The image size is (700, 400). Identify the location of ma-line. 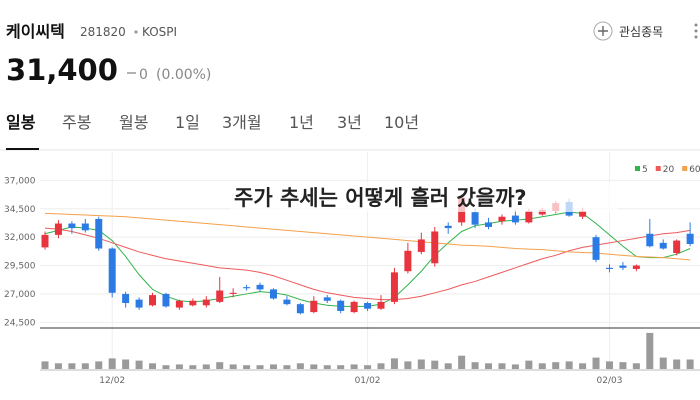
(367, 236).